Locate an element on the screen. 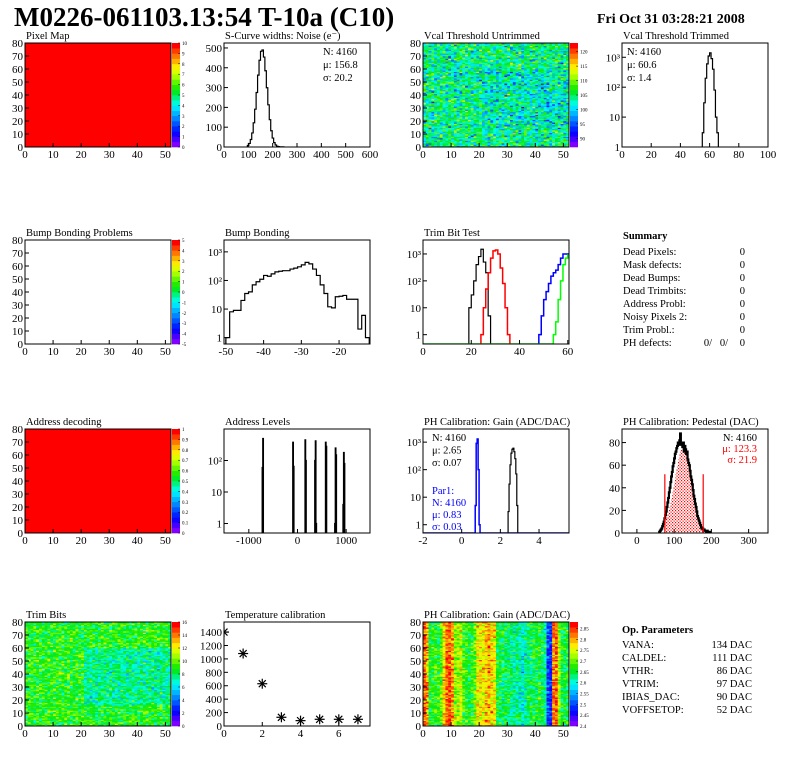  palette-label: 5 is located at coordinates (183, 96).